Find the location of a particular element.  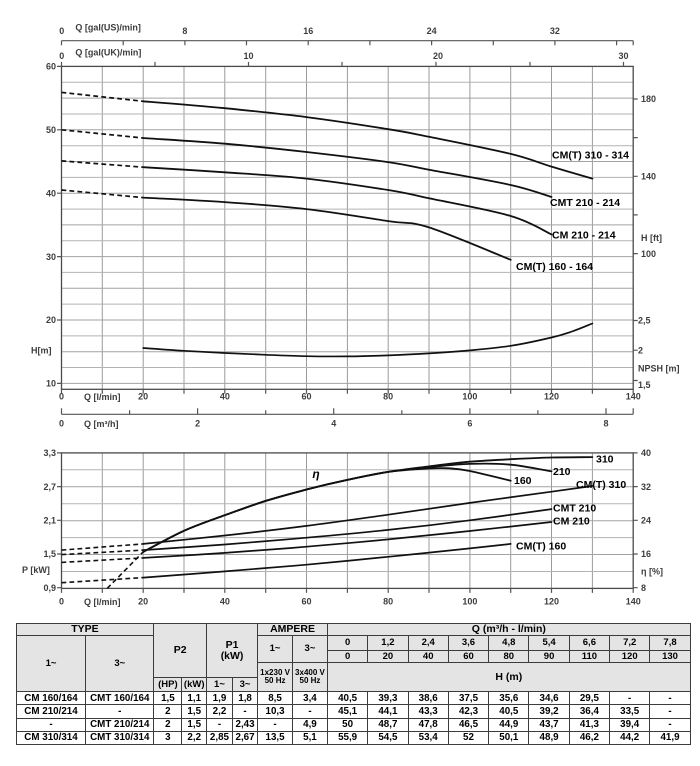

svg-text: 210 is located at coordinates (562, 472).